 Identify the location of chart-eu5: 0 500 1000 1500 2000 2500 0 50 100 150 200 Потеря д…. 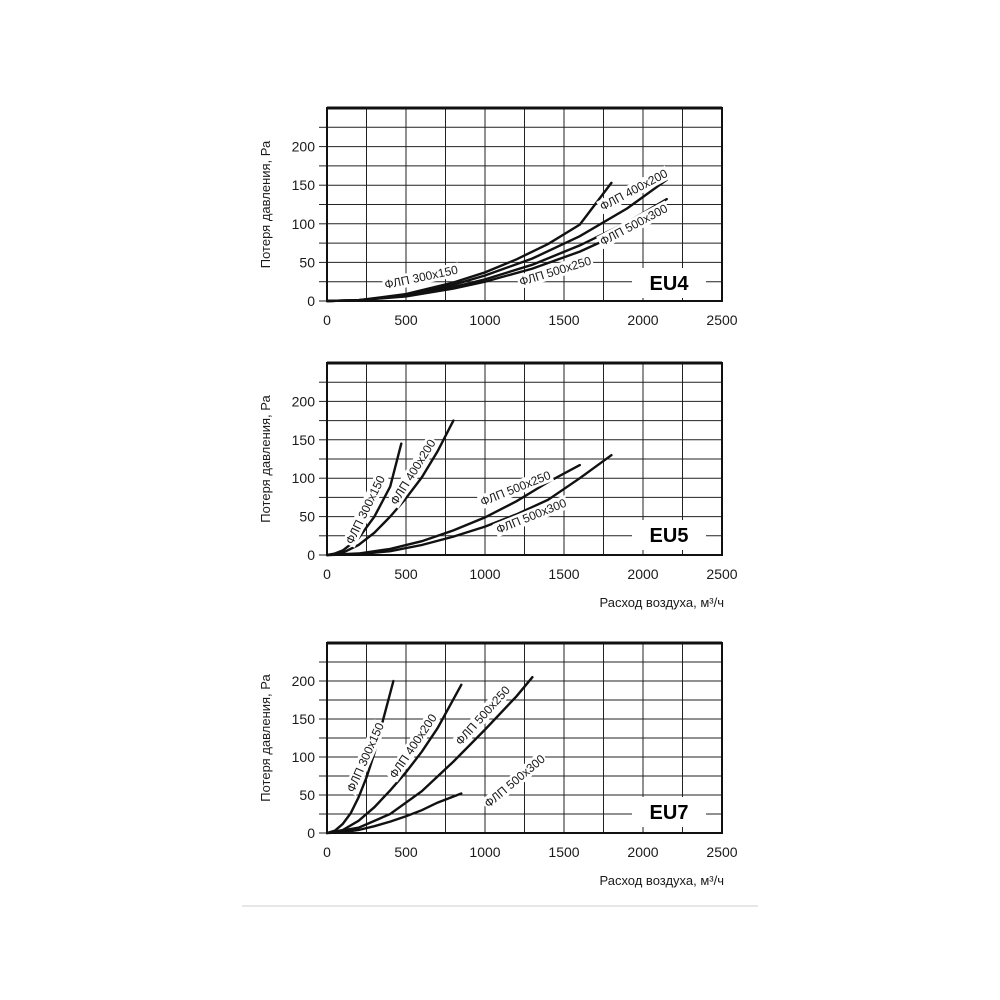
(498, 485).